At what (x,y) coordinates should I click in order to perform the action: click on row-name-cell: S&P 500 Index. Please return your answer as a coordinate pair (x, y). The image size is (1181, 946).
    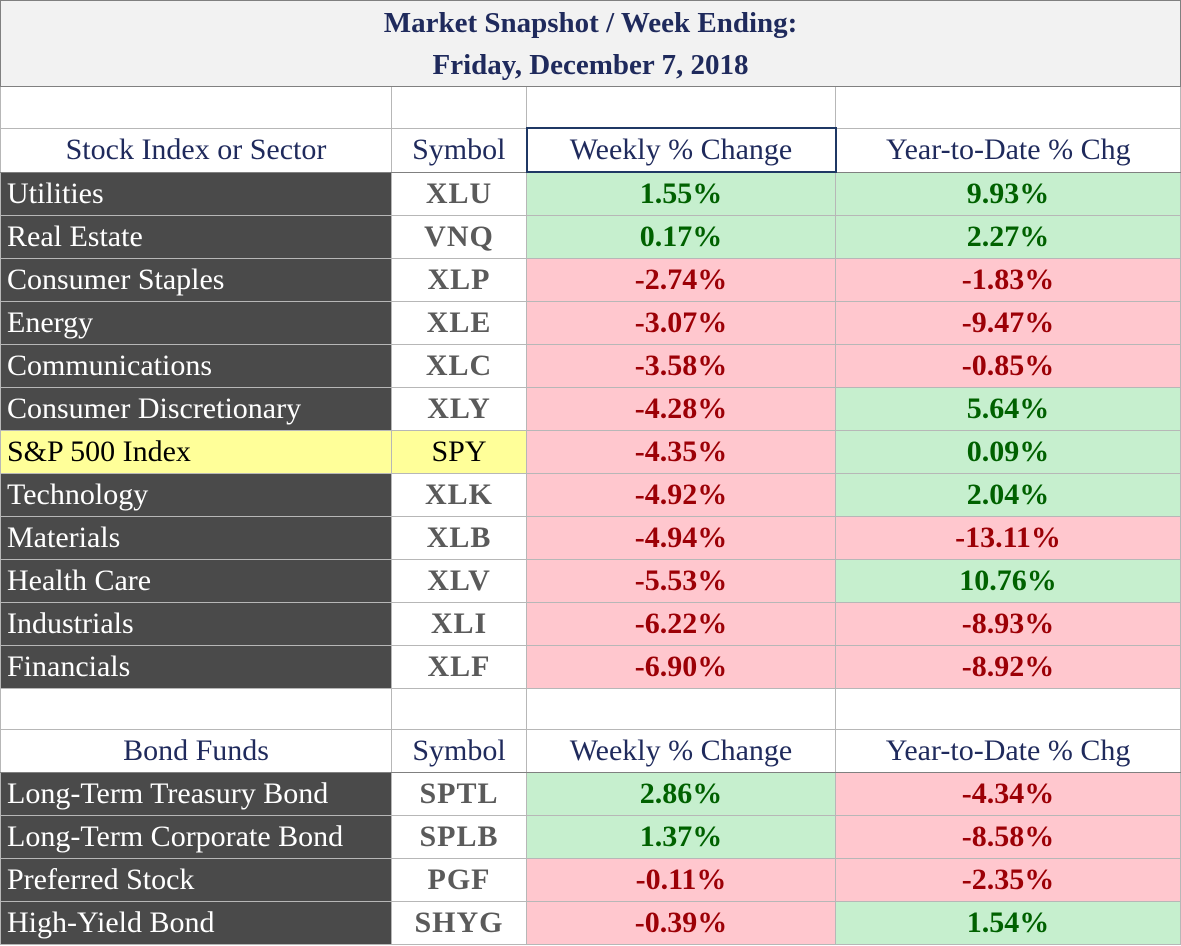
    Looking at the image, I should click on (196, 452).